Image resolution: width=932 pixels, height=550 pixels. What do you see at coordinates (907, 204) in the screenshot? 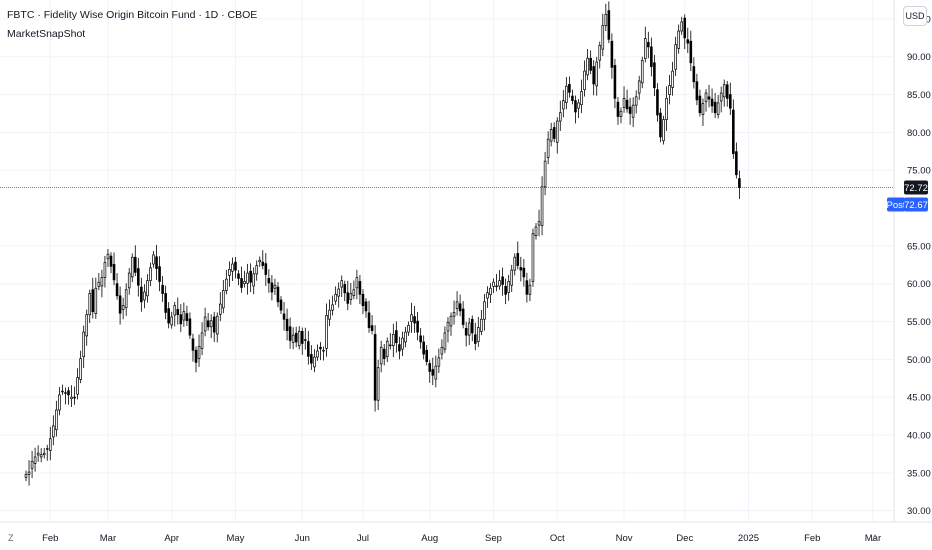
I see `post-market-badge: Post 72.67` at bounding box center [907, 204].